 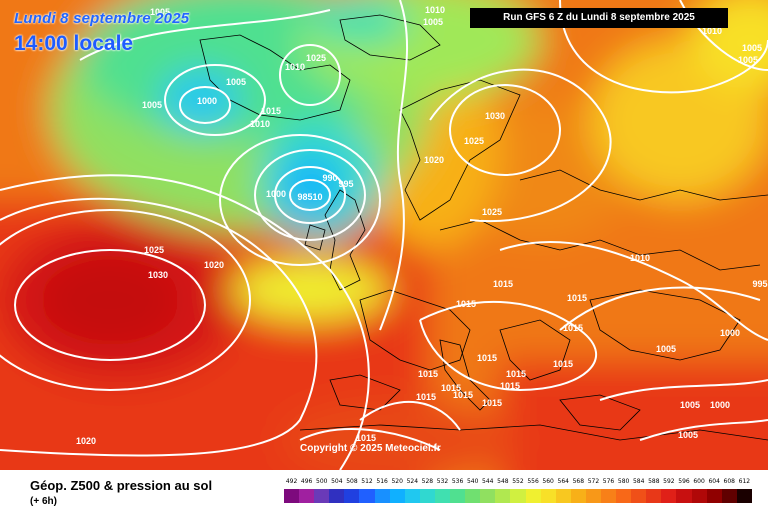 What do you see at coordinates (699, 481) in the screenshot?
I see `legend-tick-label: 600` at bounding box center [699, 481].